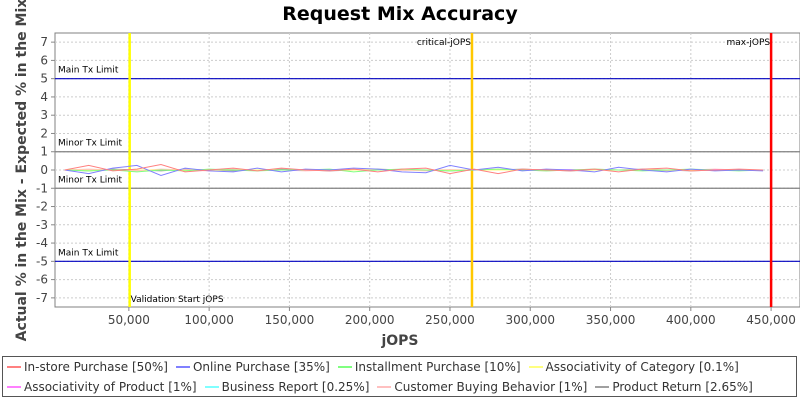 The height and width of the screenshot is (400, 800). What do you see at coordinates (399, 341) in the screenshot?
I see `x-axis-label: jOPS` at bounding box center [399, 341].